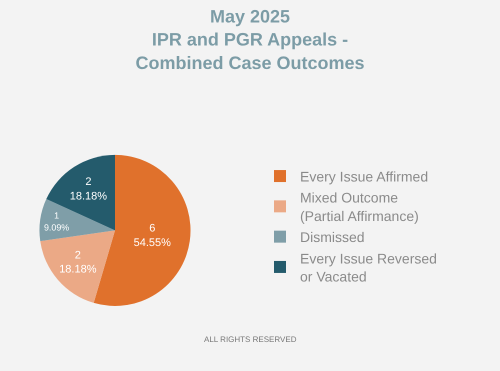 The image size is (500, 371). Describe the element at coordinates (332, 237) in the screenshot. I see `legend-label: Dismissed` at that location.